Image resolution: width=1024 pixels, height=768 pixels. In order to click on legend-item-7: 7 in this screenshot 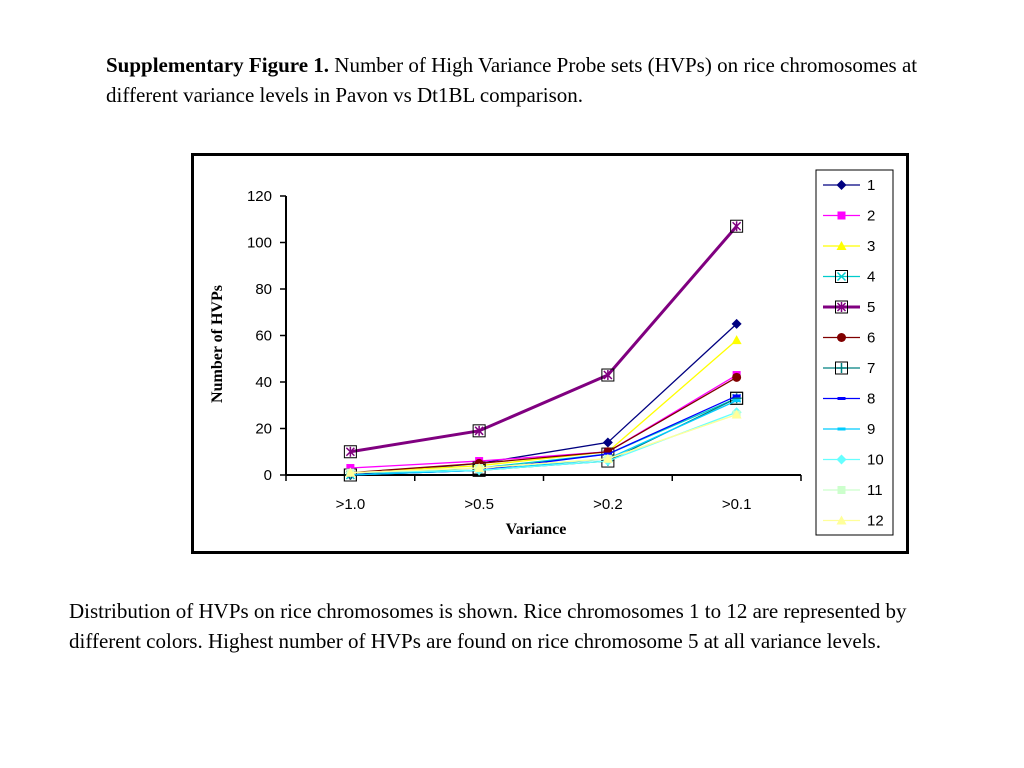, I will do `click(849, 368)`.